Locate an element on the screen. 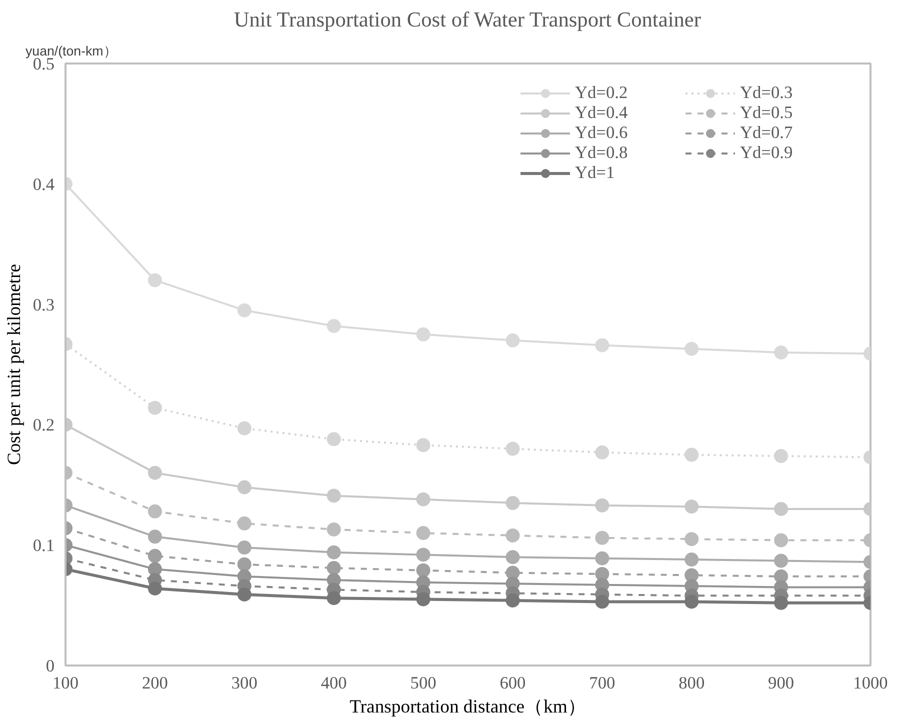 This screenshot has height=727, width=907. x-tick-label: 900 is located at coordinates (781, 683).